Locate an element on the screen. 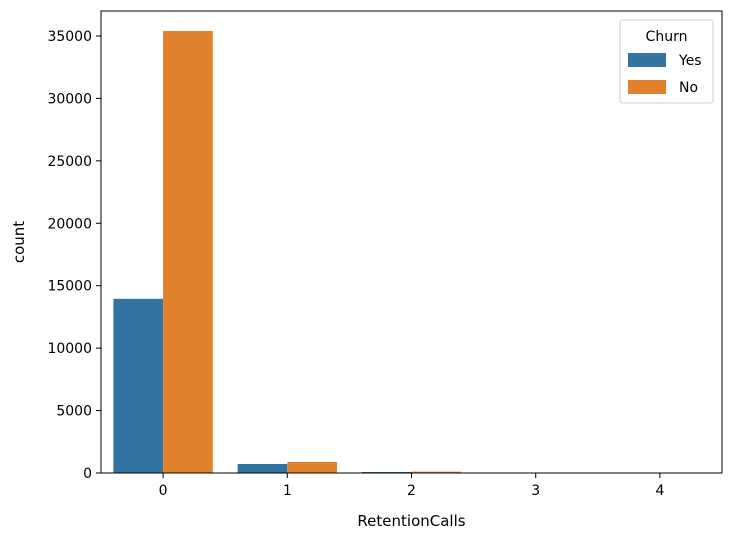  y-tick-label: 10000 is located at coordinates (69, 349).